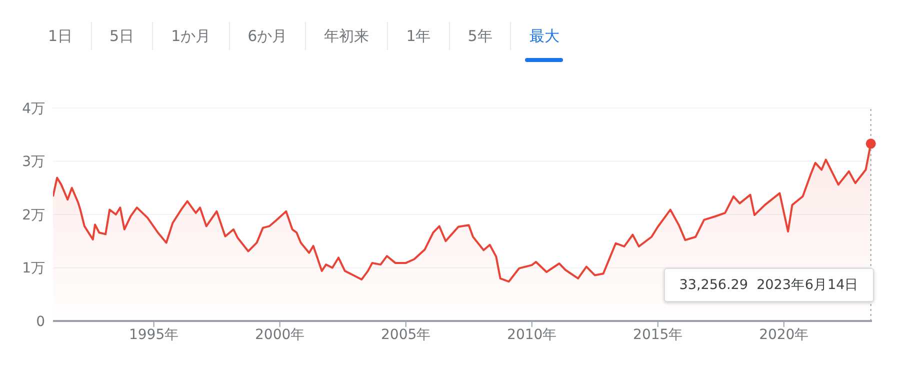 The height and width of the screenshot is (369, 900). Describe the element at coordinates (280, 334) in the screenshot. I see `x-tick-label: 2000年` at that location.